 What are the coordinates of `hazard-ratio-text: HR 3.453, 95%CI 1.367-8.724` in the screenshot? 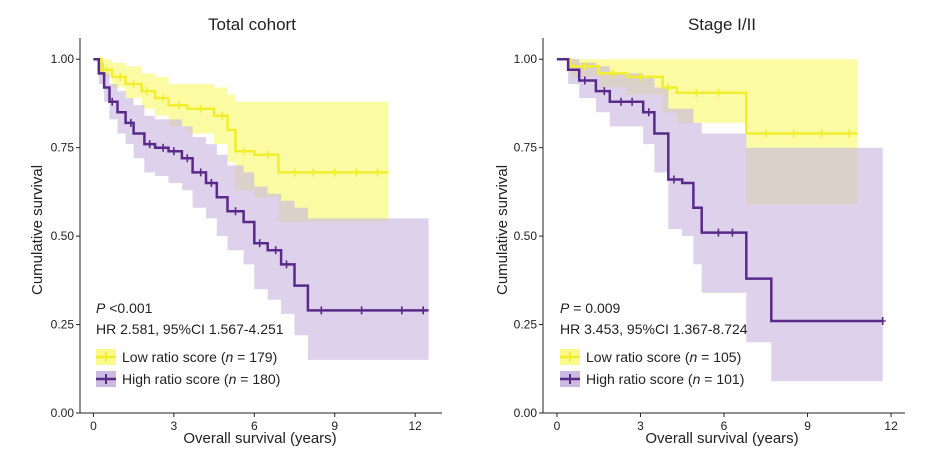 It's located at (654, 329).